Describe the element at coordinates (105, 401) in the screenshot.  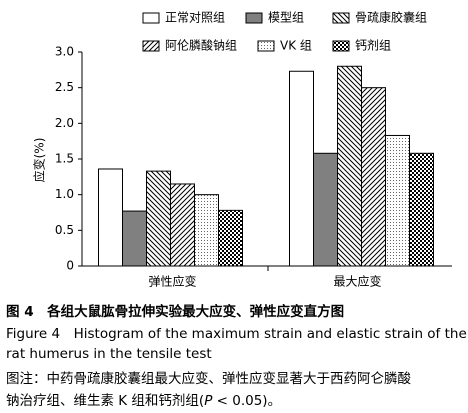
I see `note-text: 钠治疗组、维生素 K 组和钙剂组(` at that location.